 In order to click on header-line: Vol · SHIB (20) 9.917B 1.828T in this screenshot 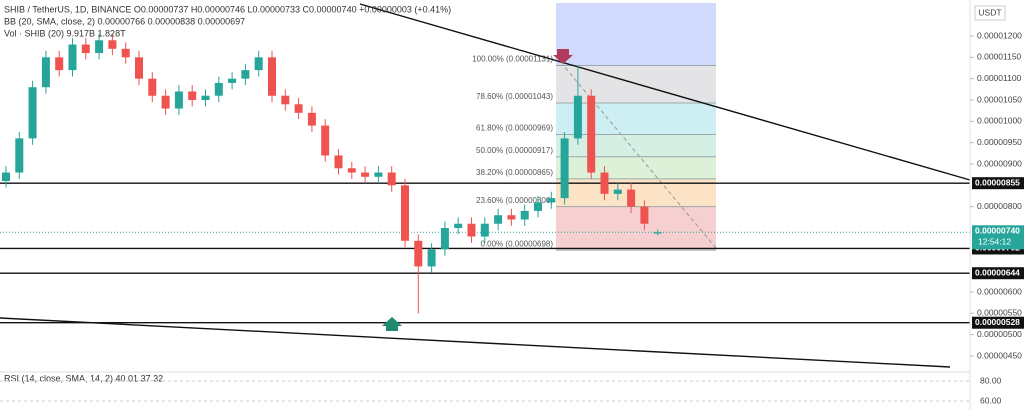, I will do `click(65, 33)`.